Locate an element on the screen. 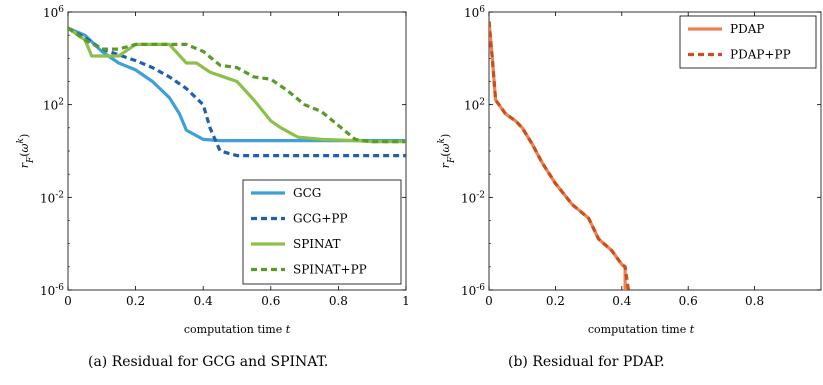  series-line-pdap is located at coordinates (558, 155).